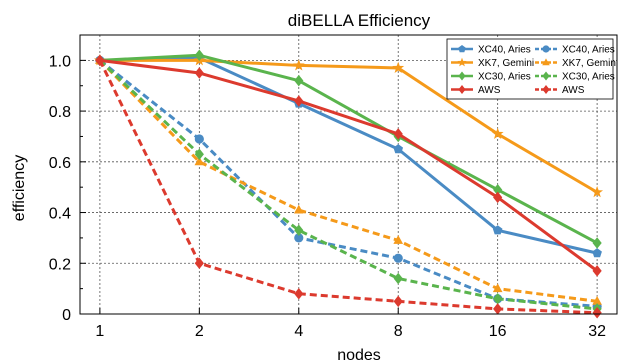 This screenshot has height=364, width=623. Describe the element at coordinates (60, 264) in the screenshot. I see `y-tick-label: 0.2` at that location.